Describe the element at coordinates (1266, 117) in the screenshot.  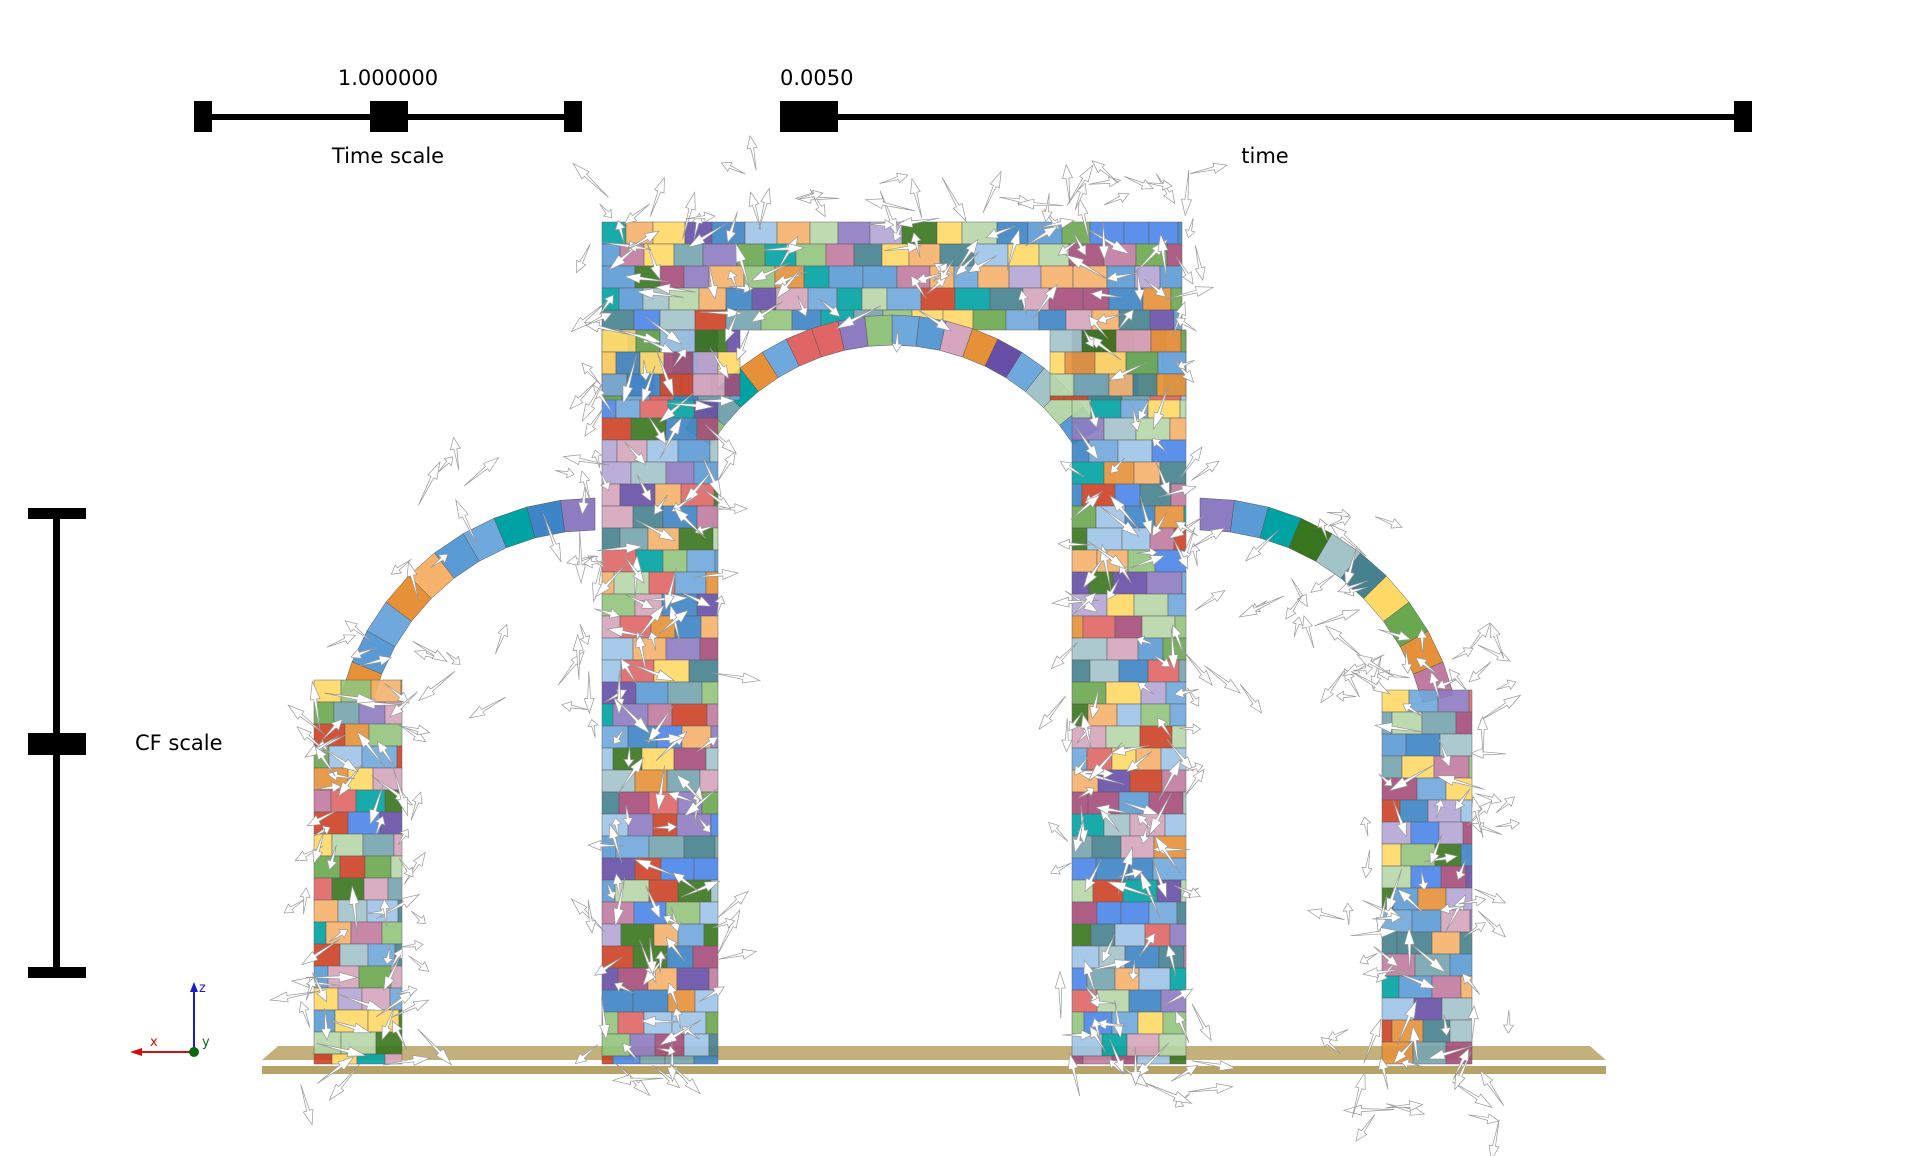
I see `time-widget: 0.0050 time` at that location.